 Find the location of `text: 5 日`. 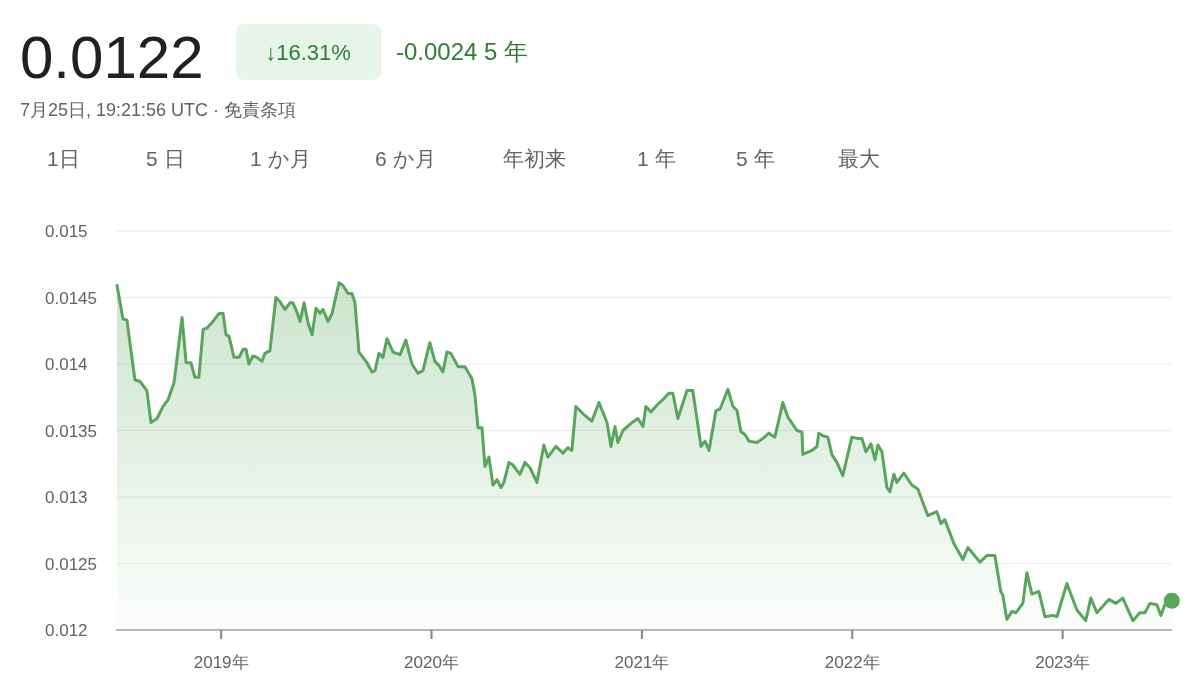

text: 5 日 is located at coordinates (165, 158).